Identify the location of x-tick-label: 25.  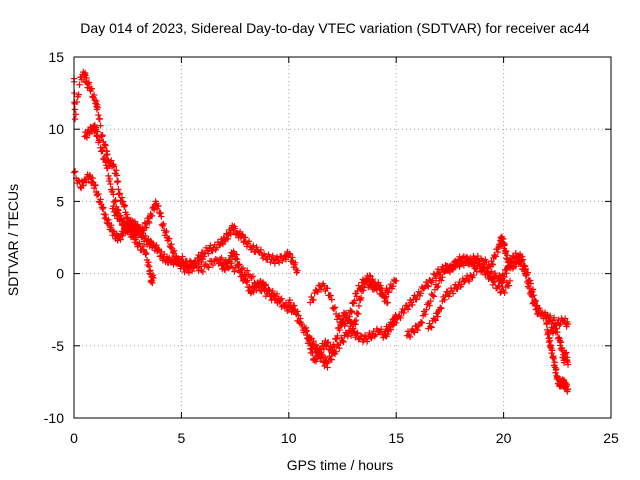
(611, 438).